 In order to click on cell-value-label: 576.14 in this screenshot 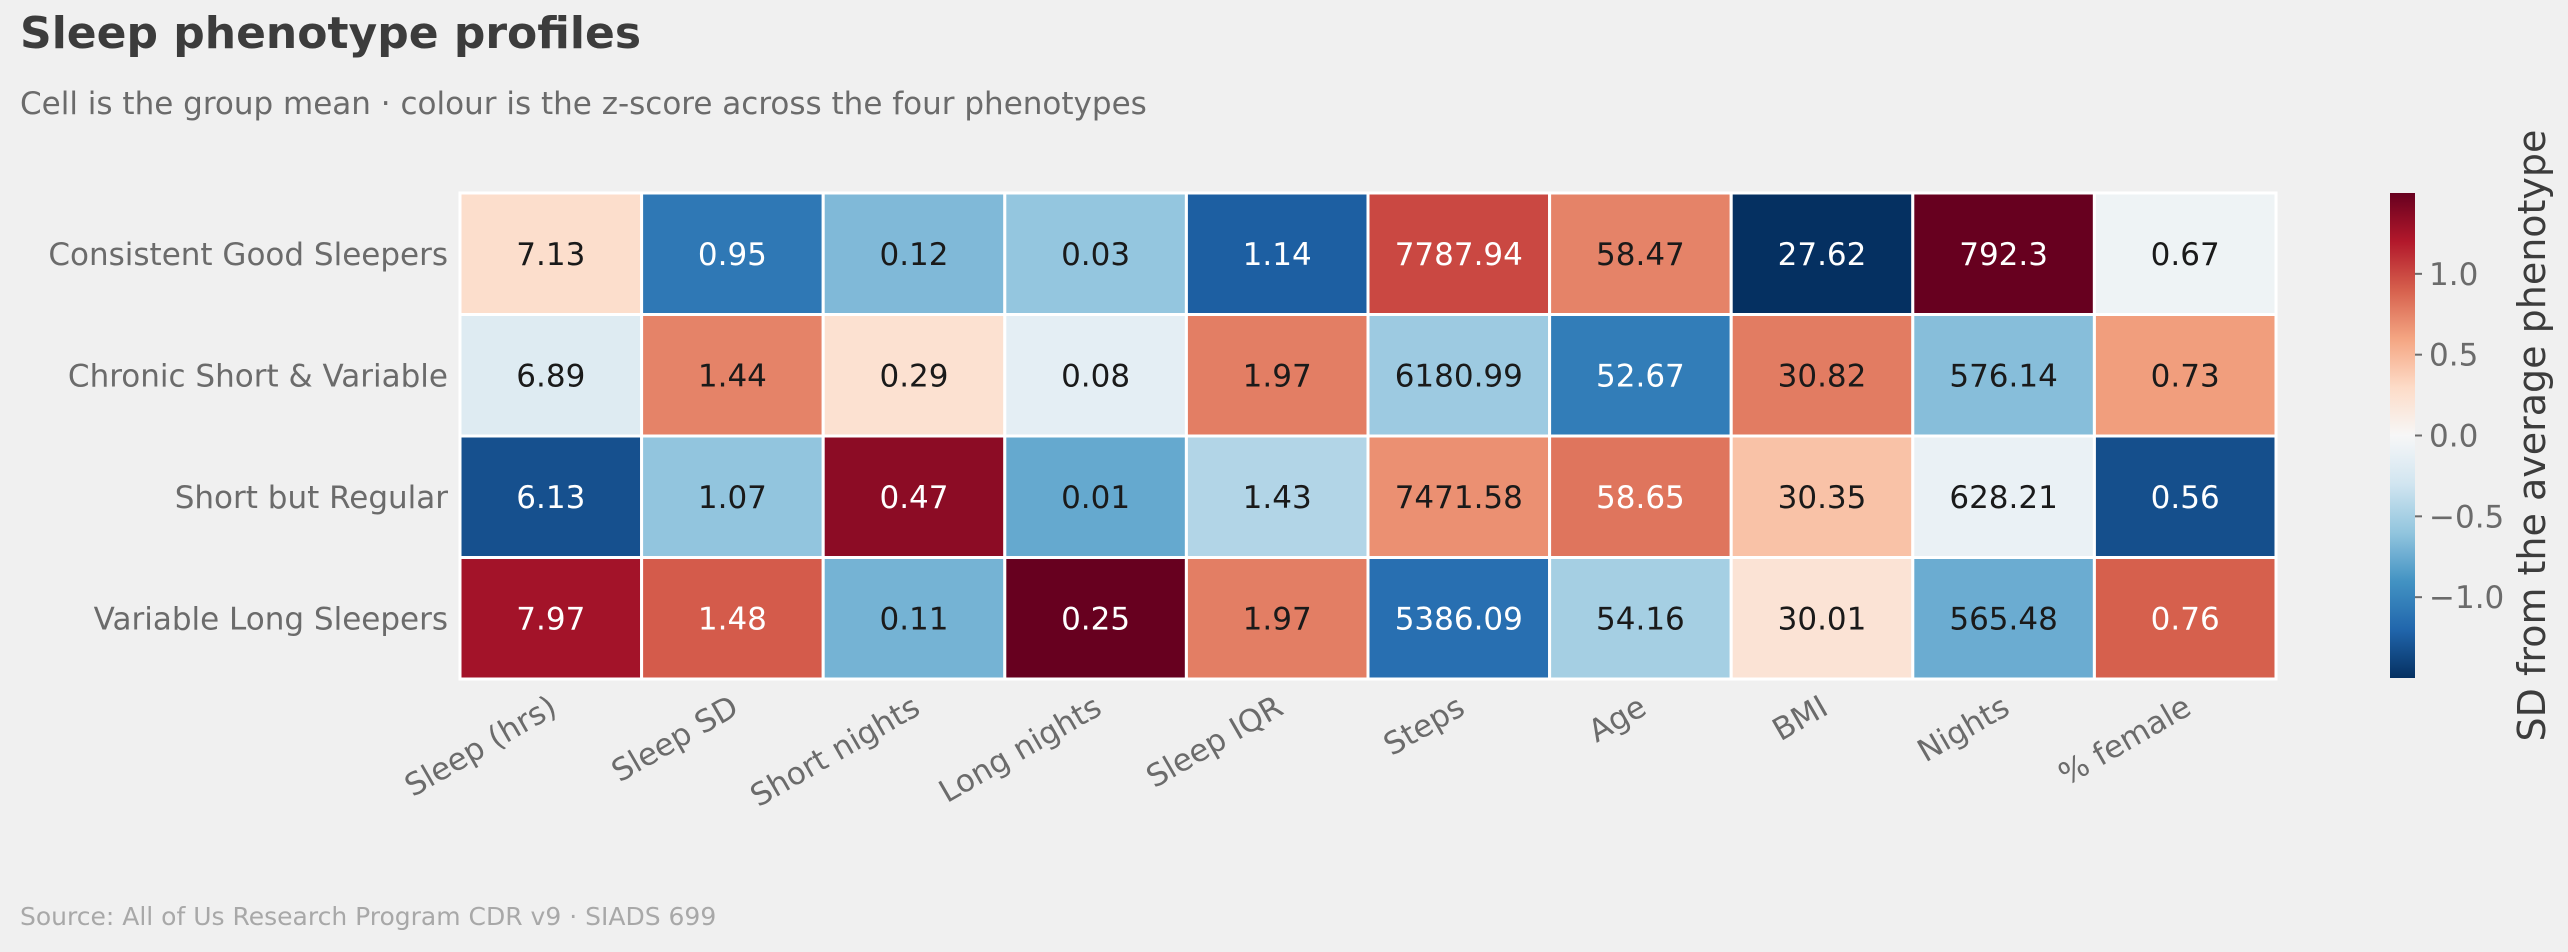, I will do `click(2003, 376)`.